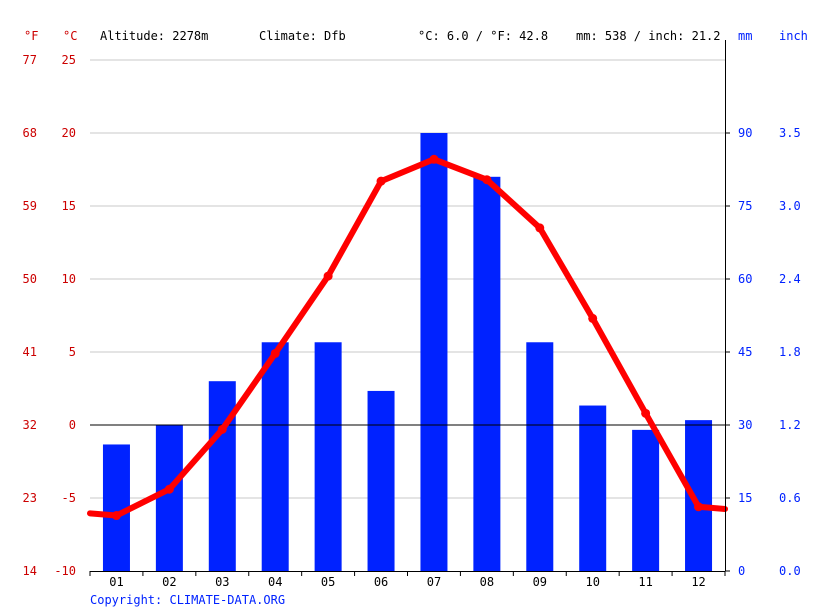 The height and width of the screenshot is (611, 815). Describe the element at coordinates (483, 36) in the screenshot. I see `temperature-summary: °C: 6.0 / °F: 42.8` at that location.